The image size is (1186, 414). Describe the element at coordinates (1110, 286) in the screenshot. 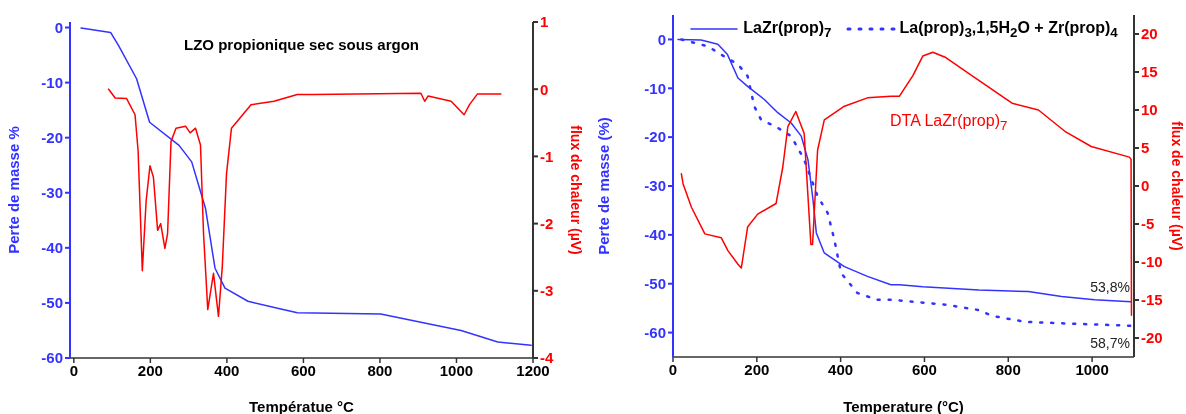

I see `annotation: 53,8%` at that location.